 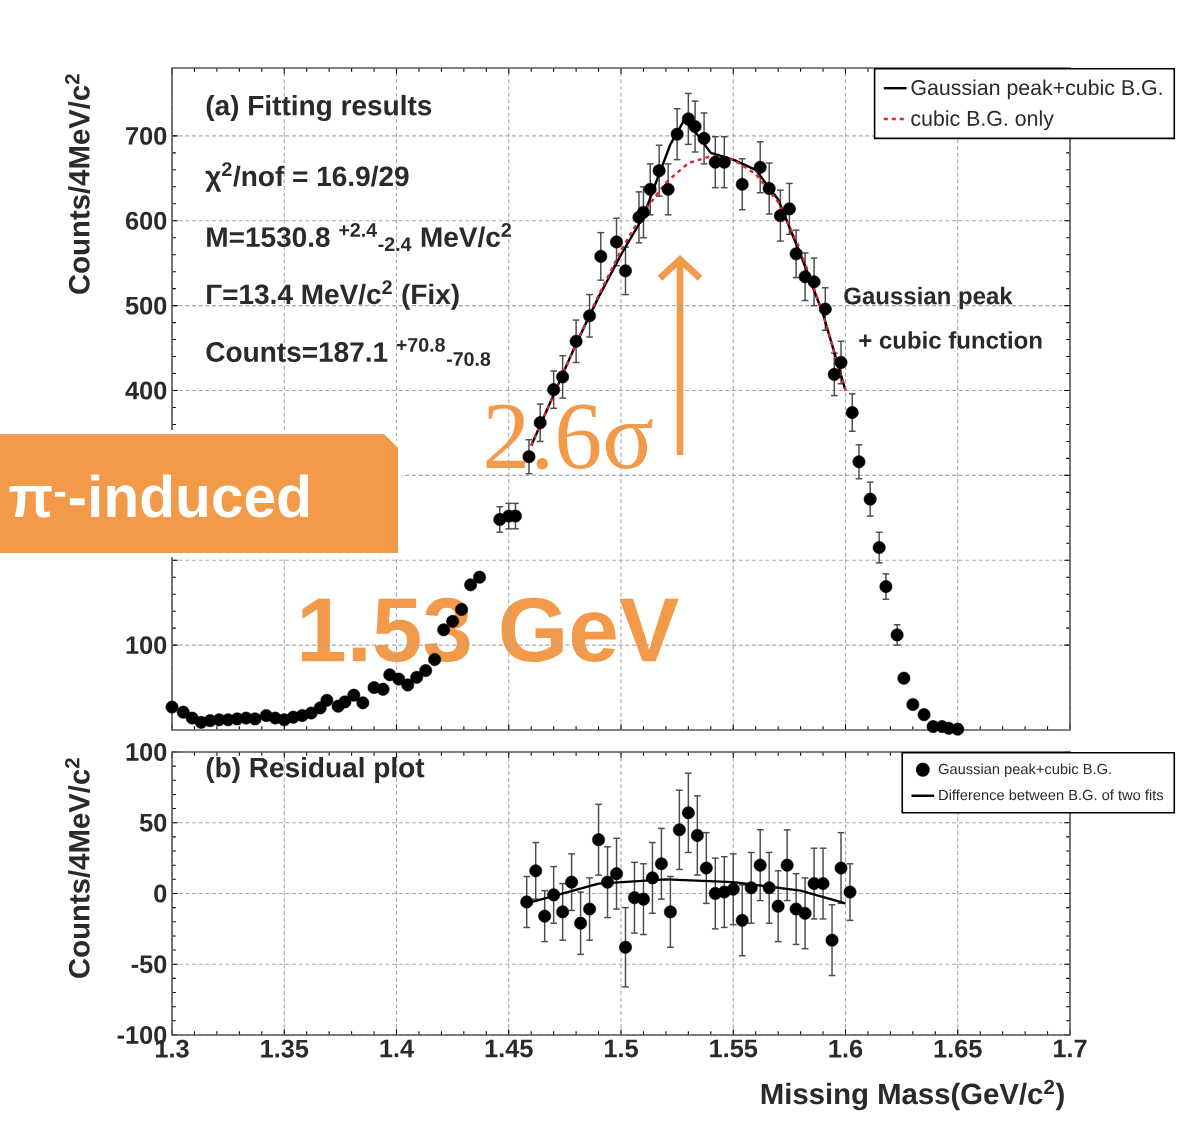 I want to click on x-tick-label: 1.4, so click(x=397, y=1048).